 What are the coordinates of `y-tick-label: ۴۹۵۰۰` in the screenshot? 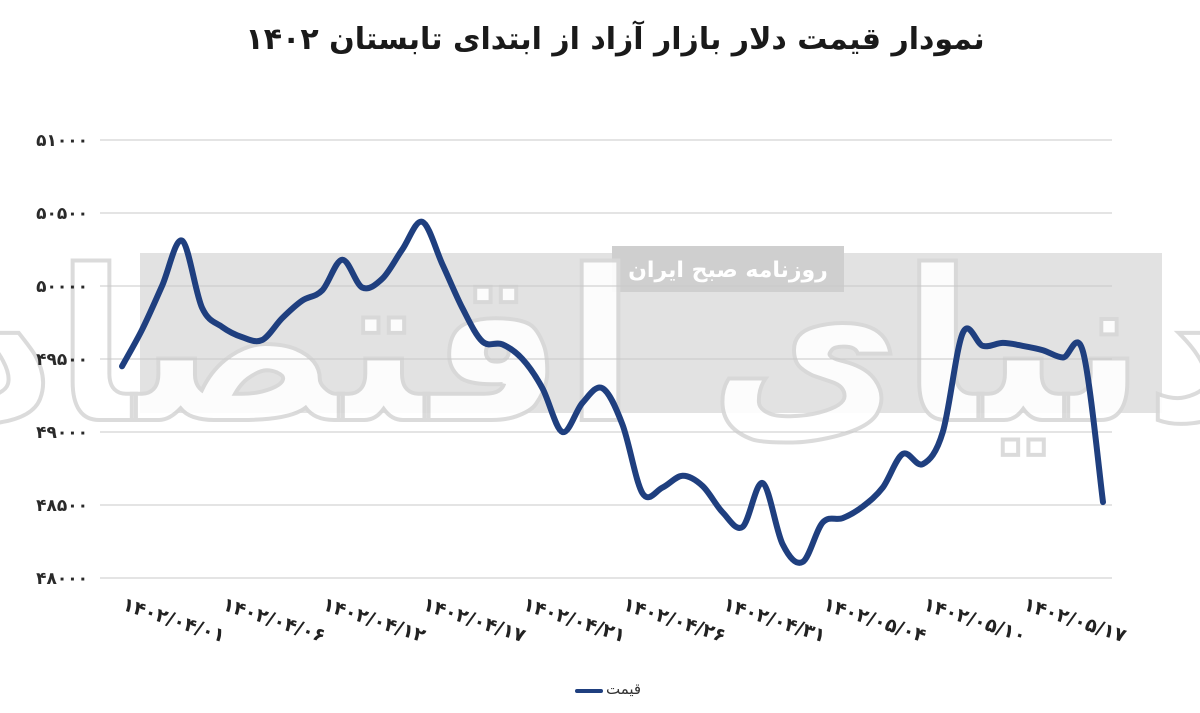 It's located at (62, 360).